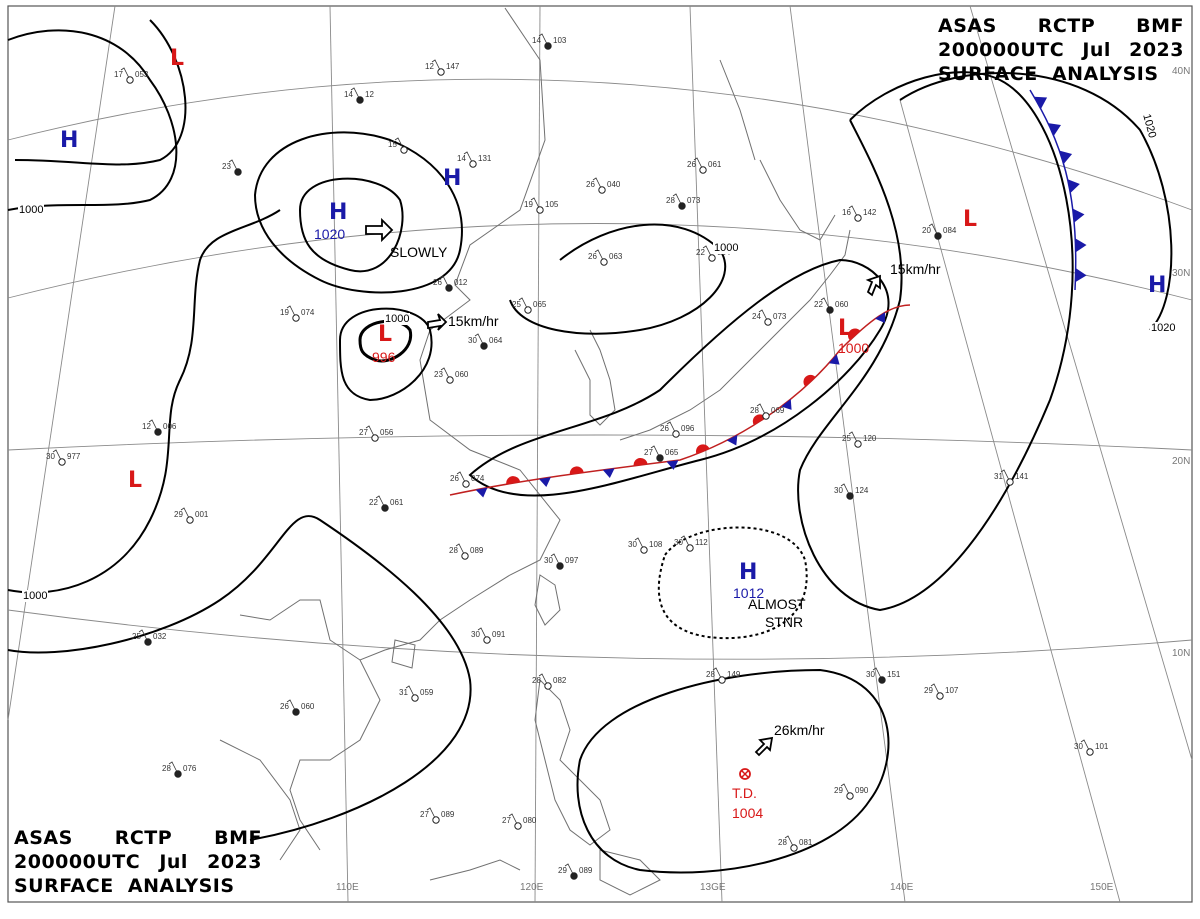  Describe the element at coordinates (744, 793) in the screenshot. I see `td-label: T.D.` at that location.